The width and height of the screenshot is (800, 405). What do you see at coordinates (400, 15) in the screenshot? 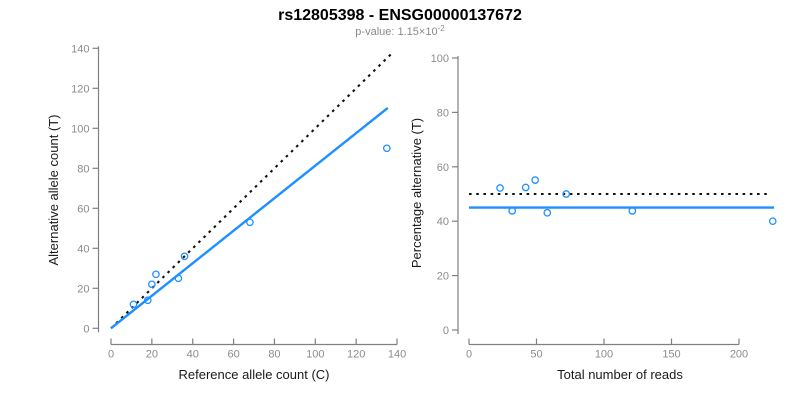
I see `chart-title: rs12805398 - ENSG00000137672` at bounding box center [400, 15].